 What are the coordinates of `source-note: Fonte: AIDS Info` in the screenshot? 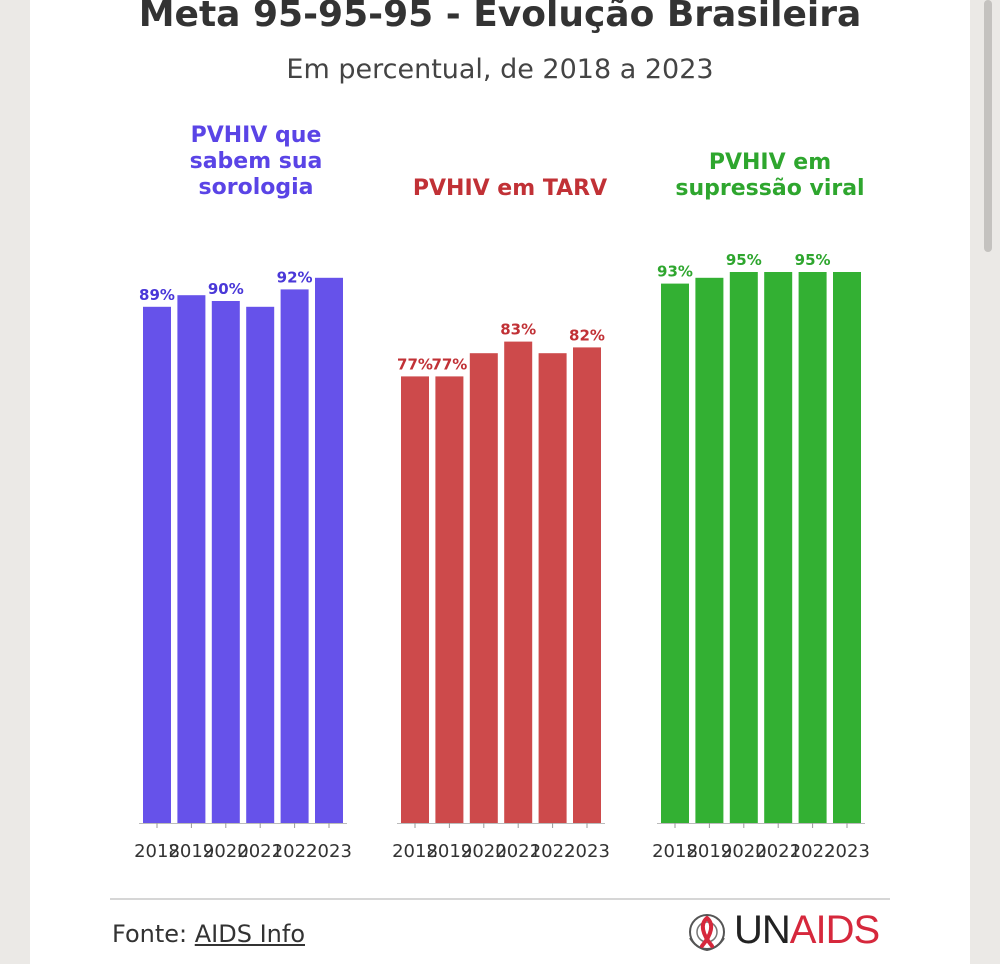 It's located at (208, 934).